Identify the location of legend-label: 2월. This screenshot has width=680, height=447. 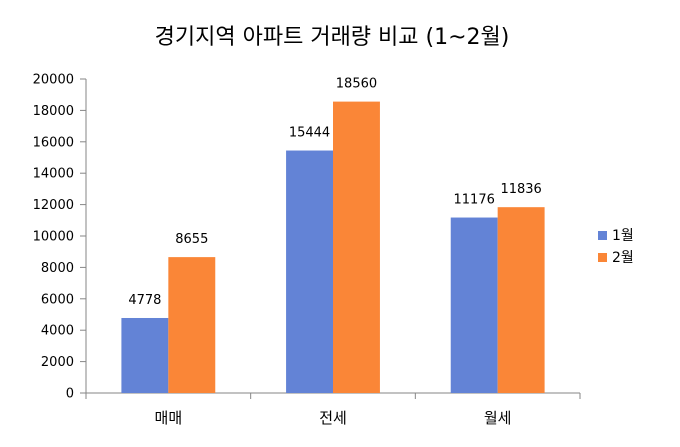
(623, 258).